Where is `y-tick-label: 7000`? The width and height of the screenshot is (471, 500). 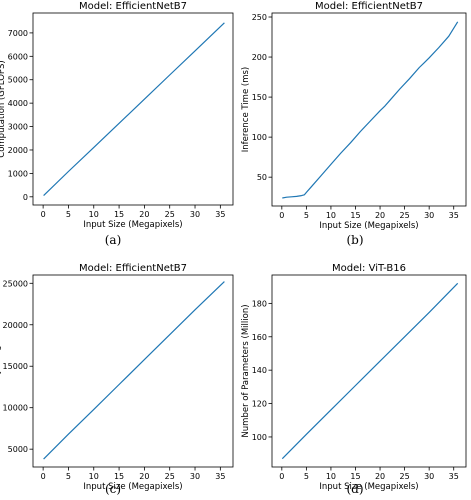
y-tick-label: 7000 is located at coordinates (18, 33).